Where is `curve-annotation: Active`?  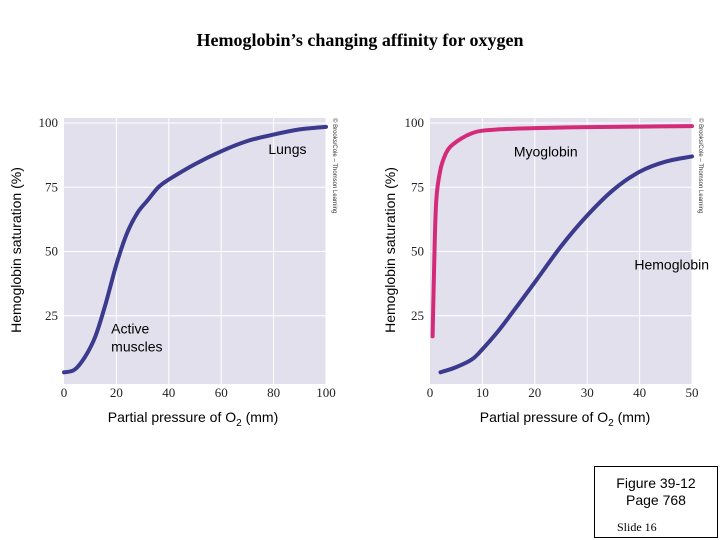
curve-annotation: Active is located at coordinates (130, 329).